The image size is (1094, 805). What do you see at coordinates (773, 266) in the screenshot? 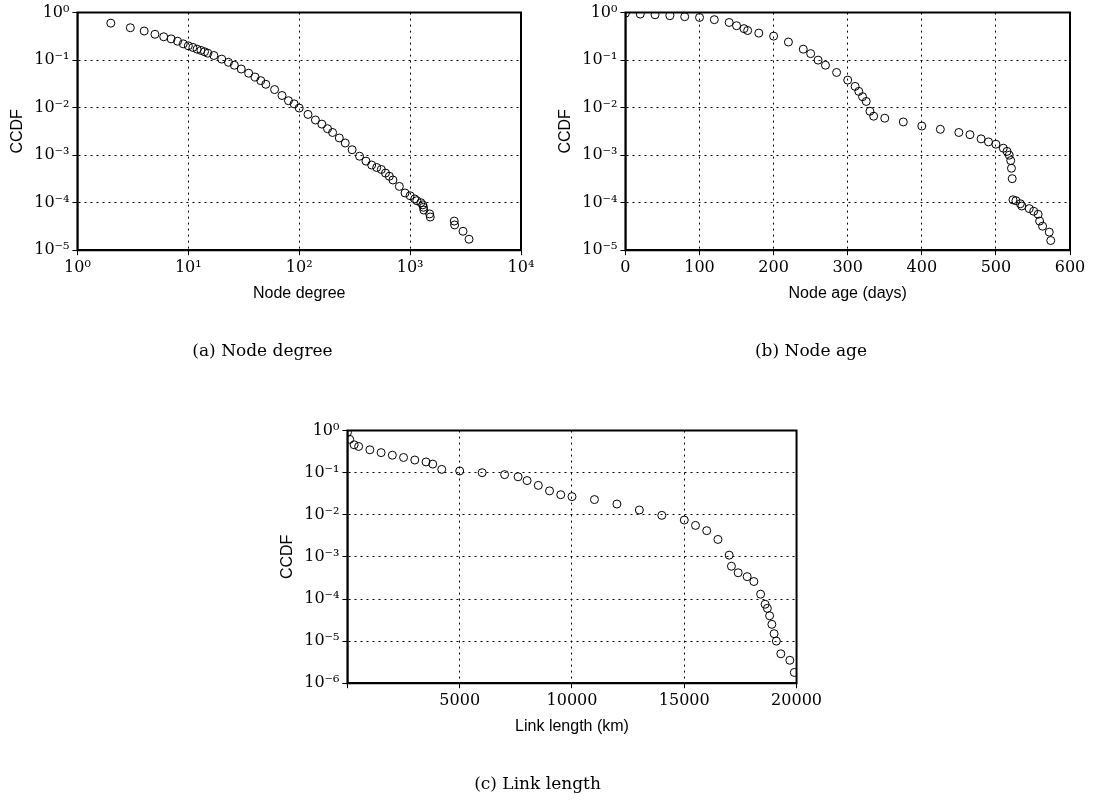
I see `x-tick-label: 200` at bounding box center [773, 266].